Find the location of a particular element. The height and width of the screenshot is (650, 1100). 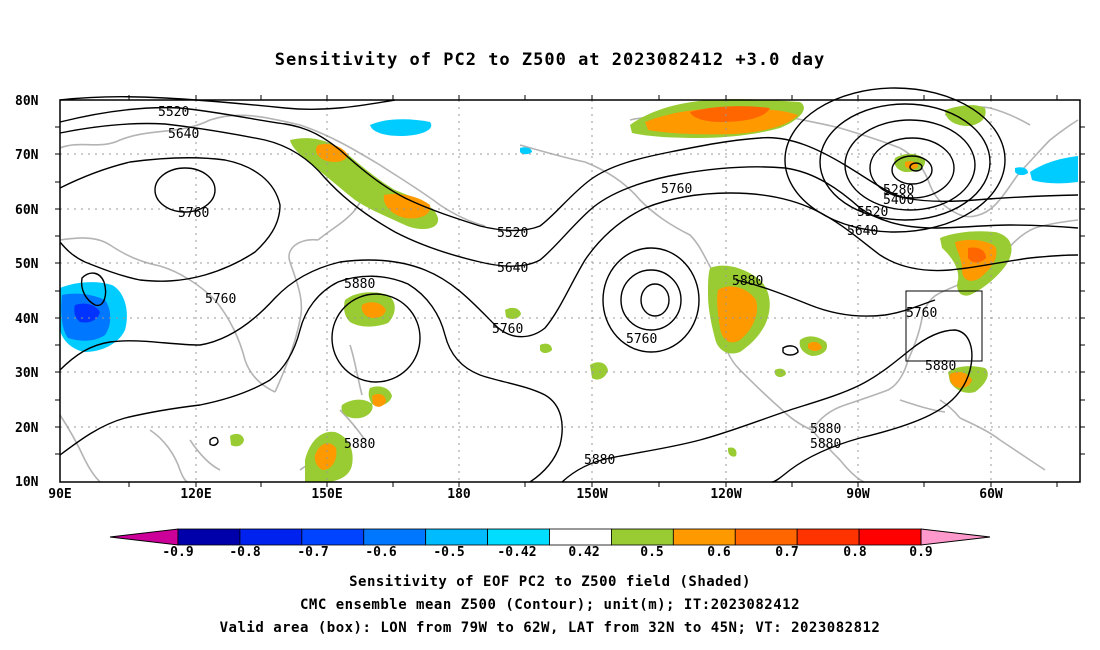

colorbar-label: -0.7 is located at coordinates (312, 552).